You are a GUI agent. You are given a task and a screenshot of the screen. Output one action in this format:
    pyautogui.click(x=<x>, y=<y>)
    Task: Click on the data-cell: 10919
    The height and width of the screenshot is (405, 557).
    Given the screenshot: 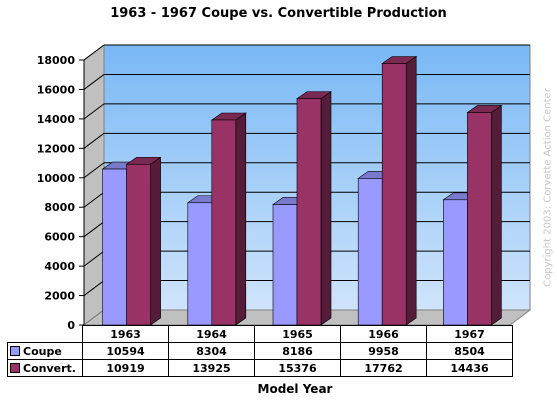 What is the action you would take?
    pyautogui.click(x=125, y=368)
    